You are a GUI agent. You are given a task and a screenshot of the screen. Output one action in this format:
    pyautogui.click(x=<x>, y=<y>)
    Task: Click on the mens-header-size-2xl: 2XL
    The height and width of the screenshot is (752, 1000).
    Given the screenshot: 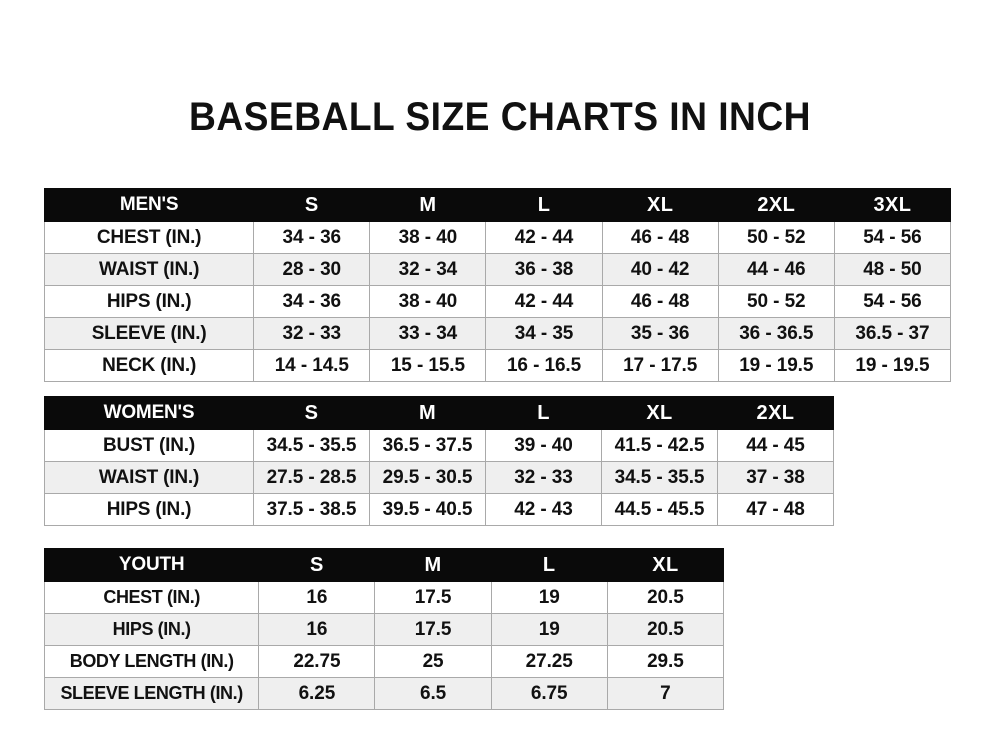 What is the action you would take?
    pyautogui.click(x=776, y=205)
    